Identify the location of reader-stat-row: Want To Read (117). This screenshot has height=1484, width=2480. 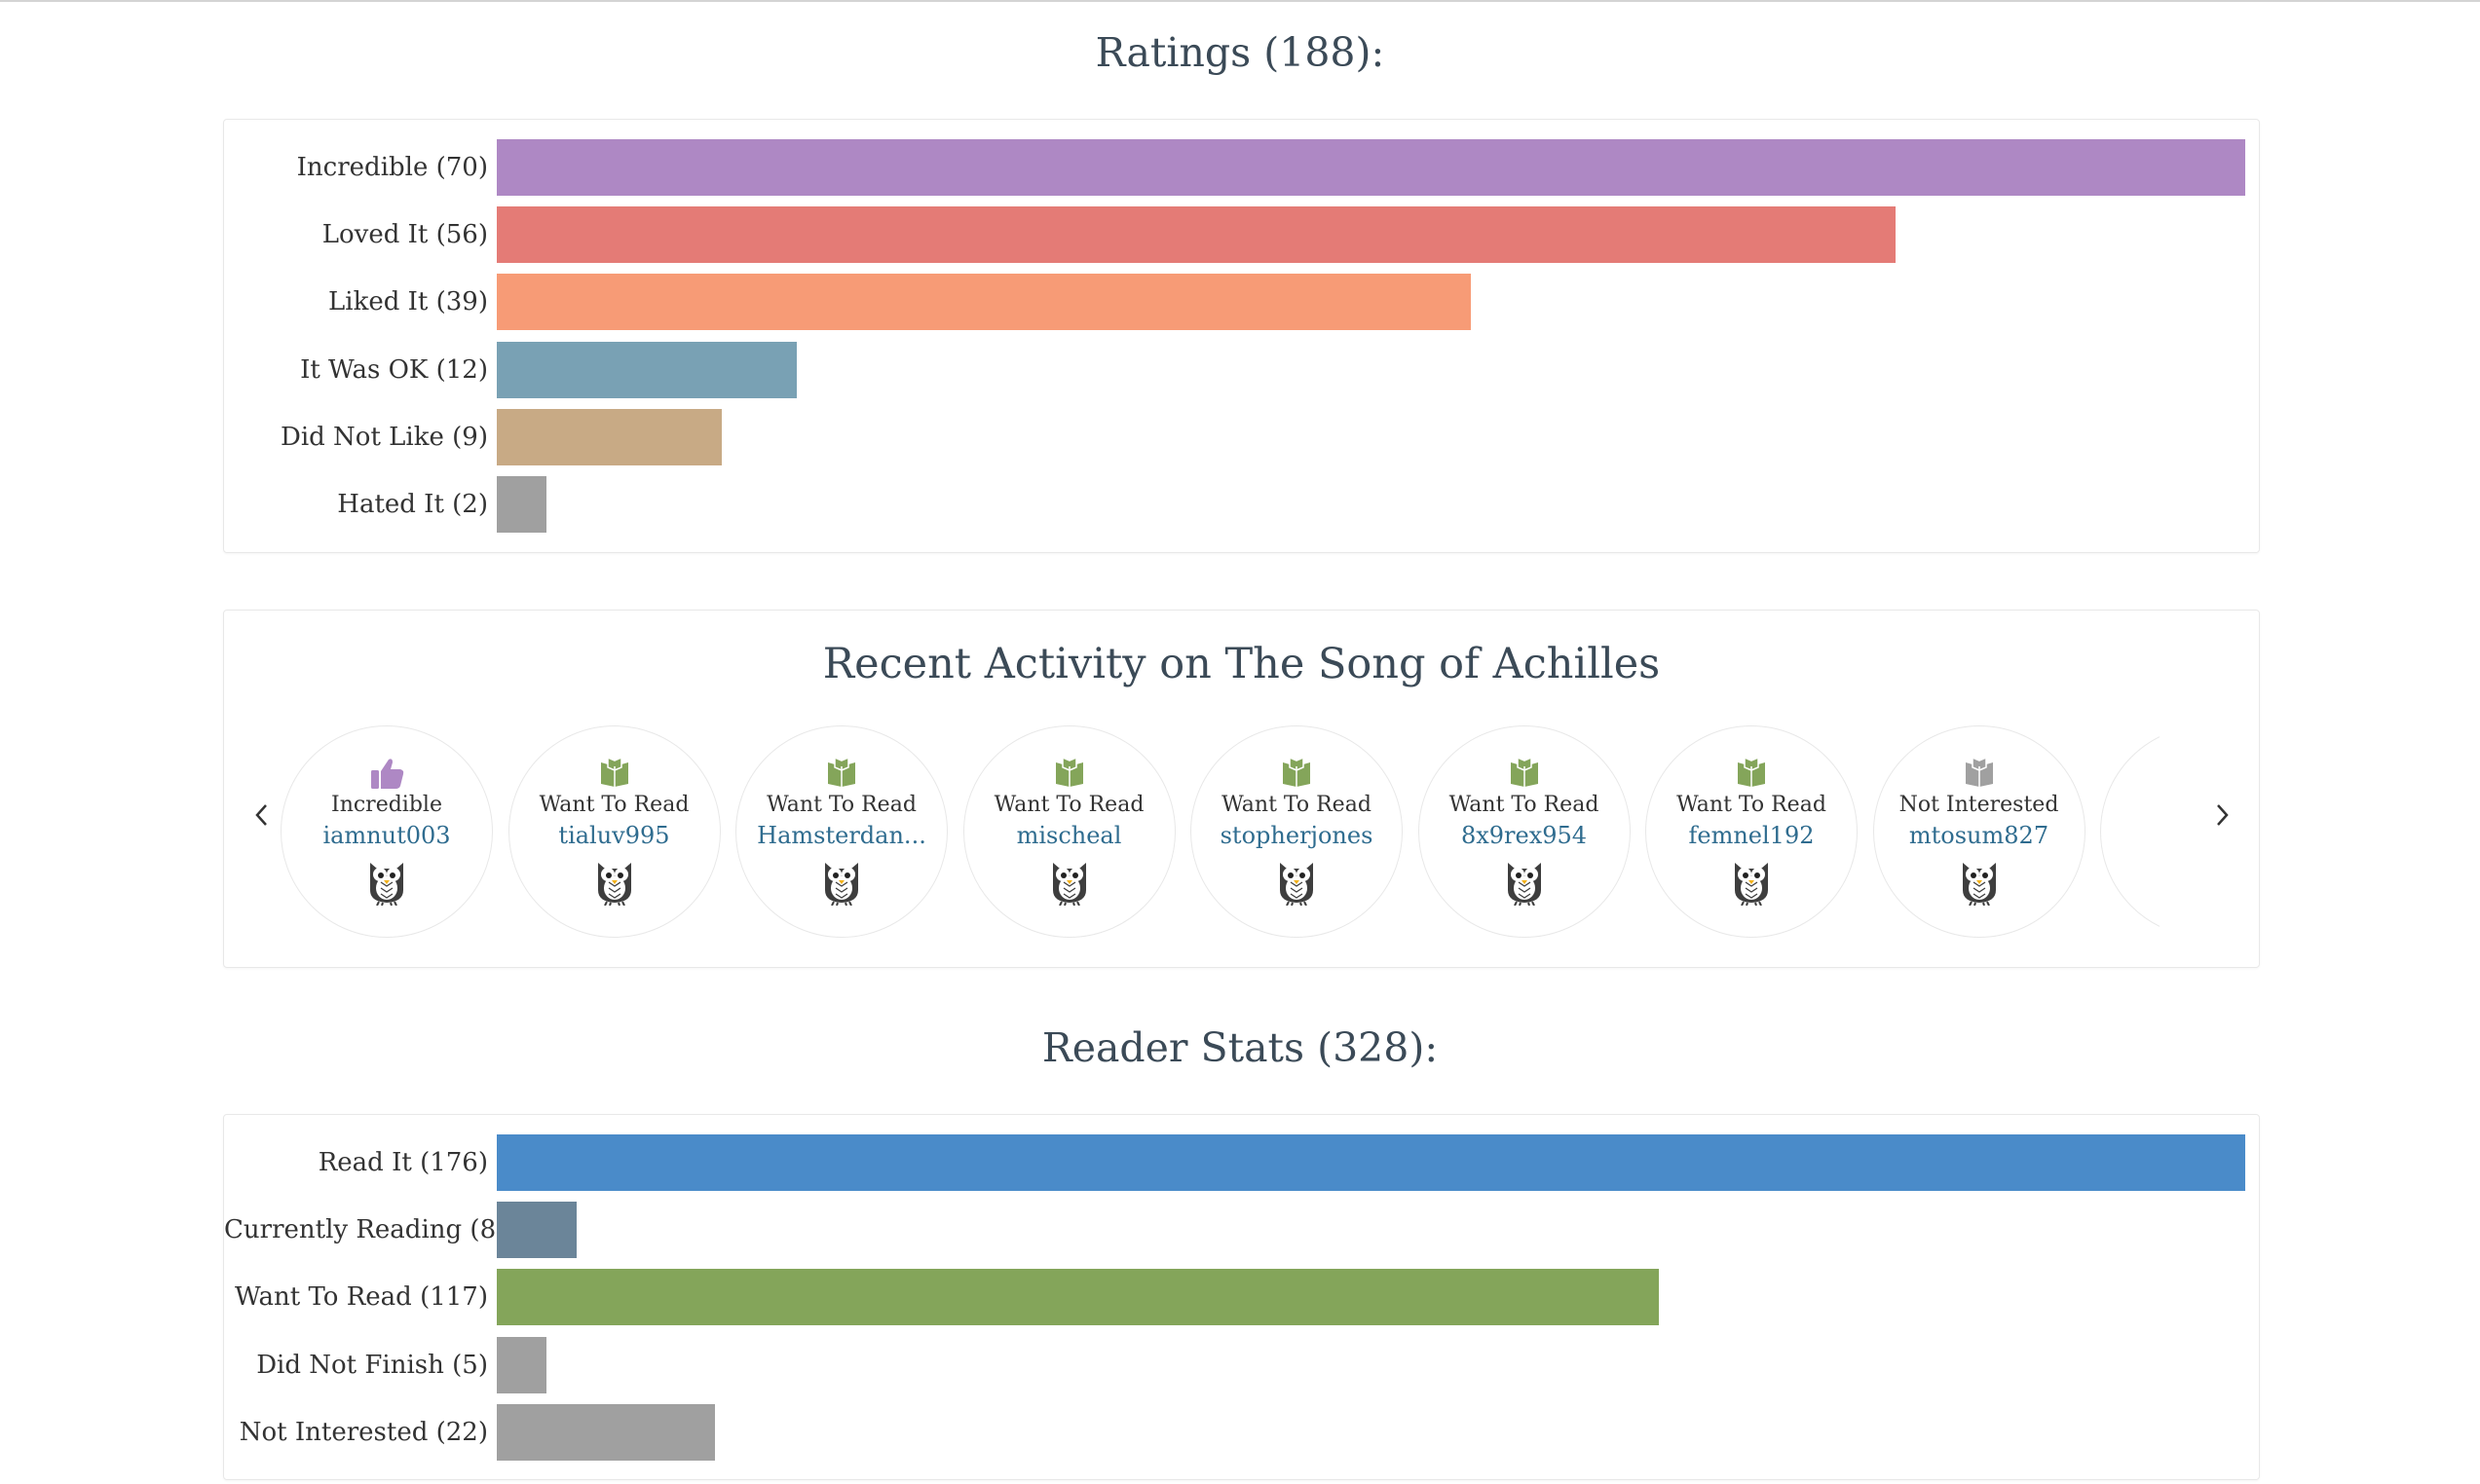
(1241, 1297).